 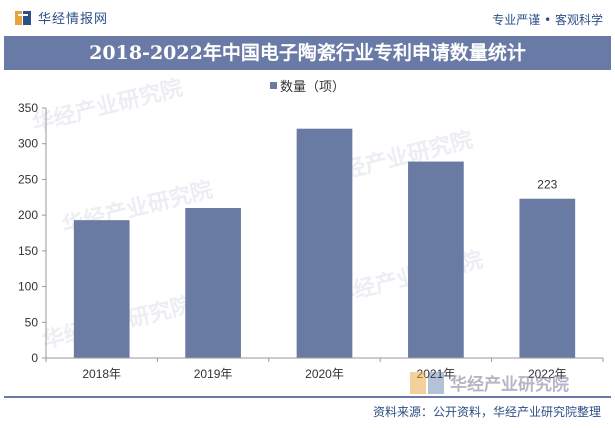 I want to click on stamp-text: 华经产业研究院, so click(x=509, y=385).